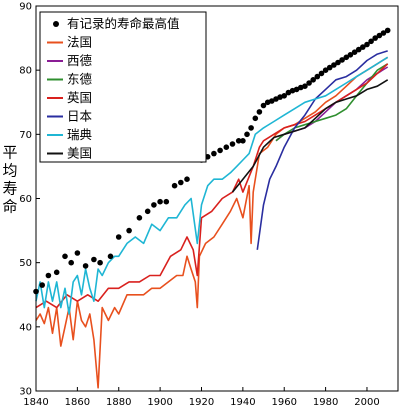 This screenshot has height=413, width=400. What do you see at coordinates (242, 402) in the screenshot?
I see `x-tick-label: 1940` at bounding box center [242, 402].